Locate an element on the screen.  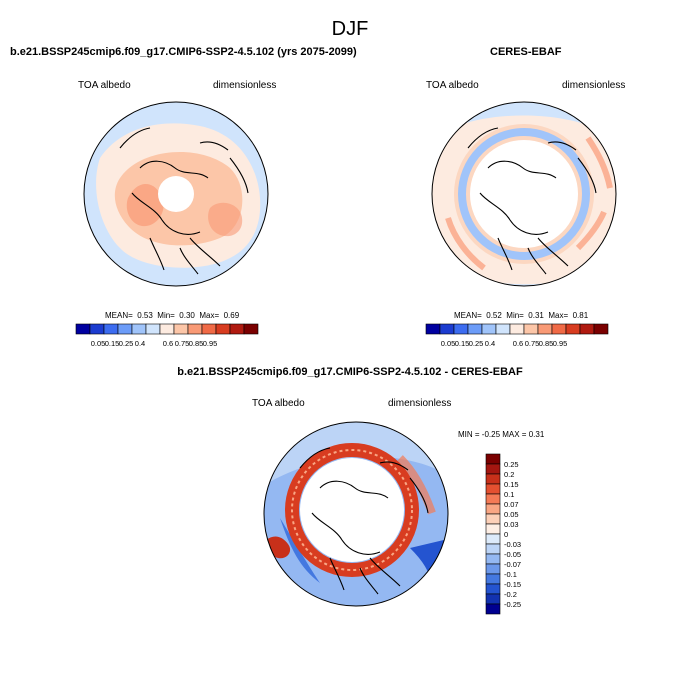
panel2-title: CERES-EBAF is located at coordinates (526, 52).